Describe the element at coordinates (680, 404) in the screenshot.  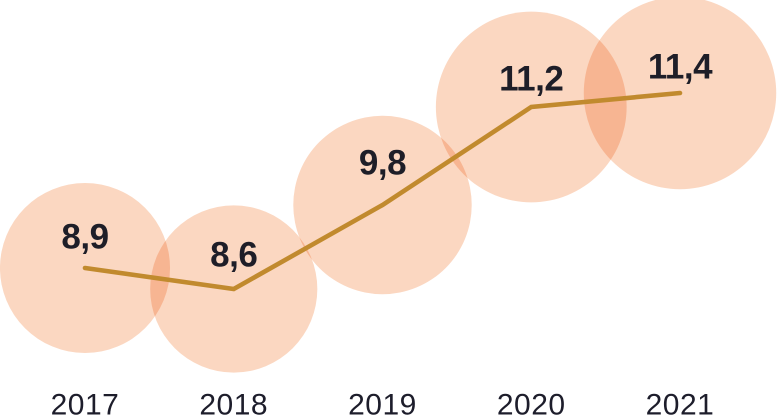
I see `year-label-2021: 2021` at that location.